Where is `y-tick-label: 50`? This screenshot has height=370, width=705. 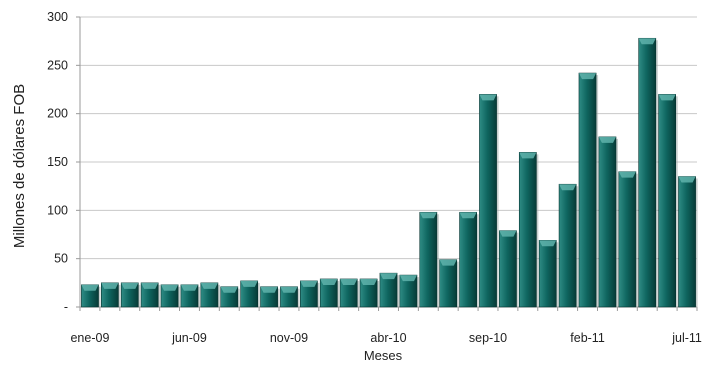
y-tick-label: 50 is located at coordinates (61, 259).